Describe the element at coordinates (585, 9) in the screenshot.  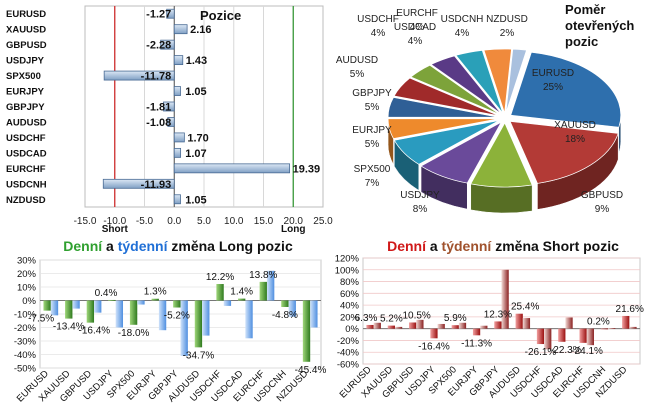
I see `ratio-title-line: Poměr` at that location.